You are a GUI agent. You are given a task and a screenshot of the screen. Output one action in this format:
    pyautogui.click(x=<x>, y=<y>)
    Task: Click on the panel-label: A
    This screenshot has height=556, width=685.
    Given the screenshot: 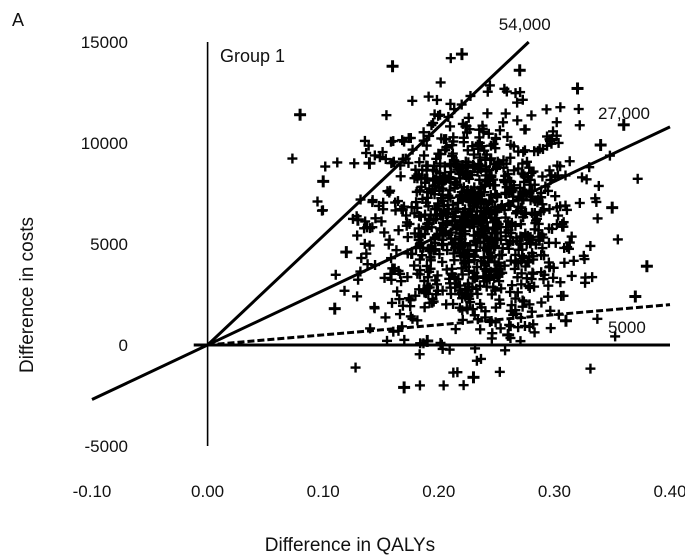 What is the action you would take?
    pyautogui.click(x=18, y=20)
    